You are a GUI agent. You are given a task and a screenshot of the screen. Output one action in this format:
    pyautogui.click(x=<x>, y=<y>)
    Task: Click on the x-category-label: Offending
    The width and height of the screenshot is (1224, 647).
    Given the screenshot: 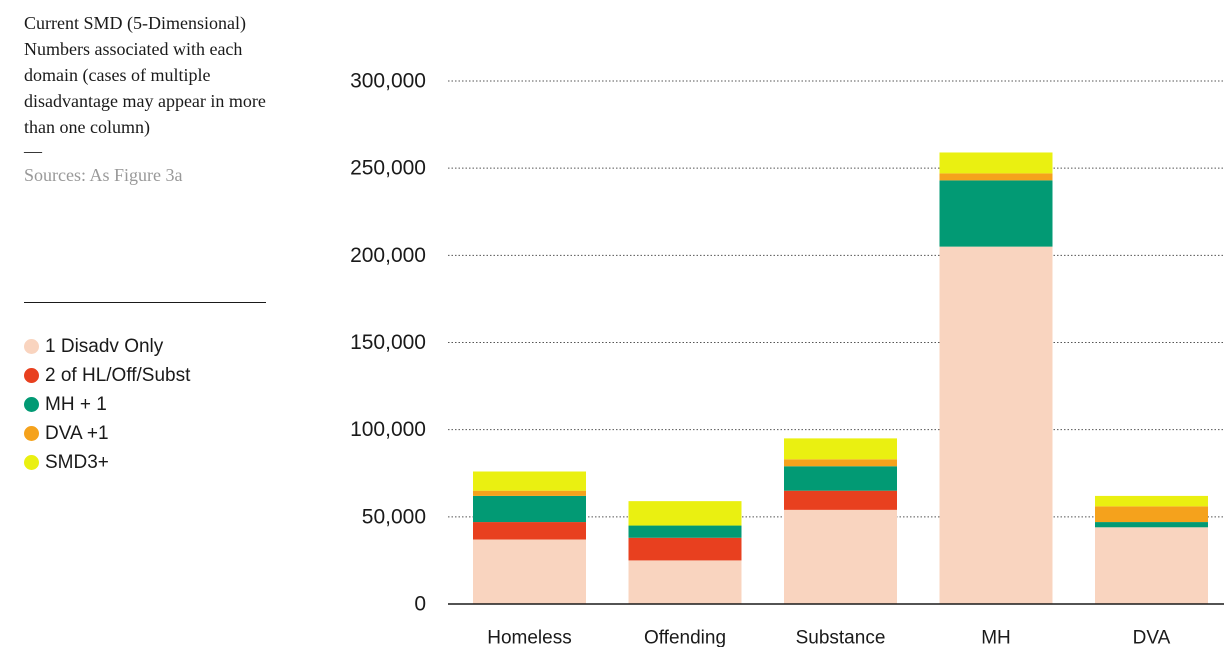 What is the action you would take?
    pyautogui.click(x=685, y=637)
    